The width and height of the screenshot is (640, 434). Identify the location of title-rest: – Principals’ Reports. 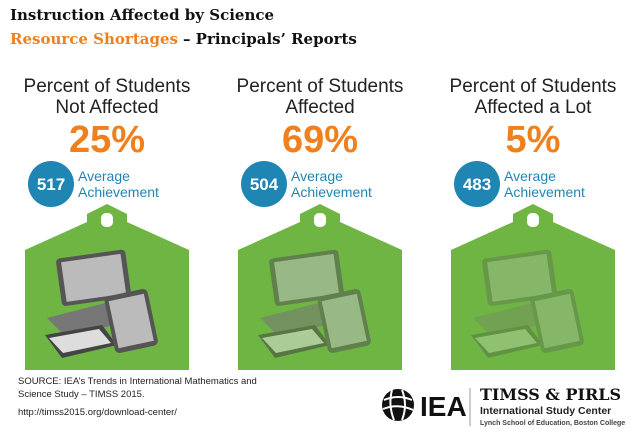
(270, 39).